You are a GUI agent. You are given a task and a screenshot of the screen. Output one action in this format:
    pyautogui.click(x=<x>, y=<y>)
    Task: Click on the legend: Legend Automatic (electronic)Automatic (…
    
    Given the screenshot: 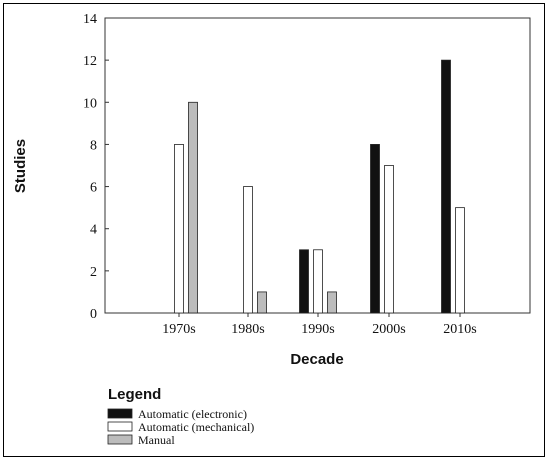 What is the action you would take?
    pyautogui.click(x=180, y=416)
    